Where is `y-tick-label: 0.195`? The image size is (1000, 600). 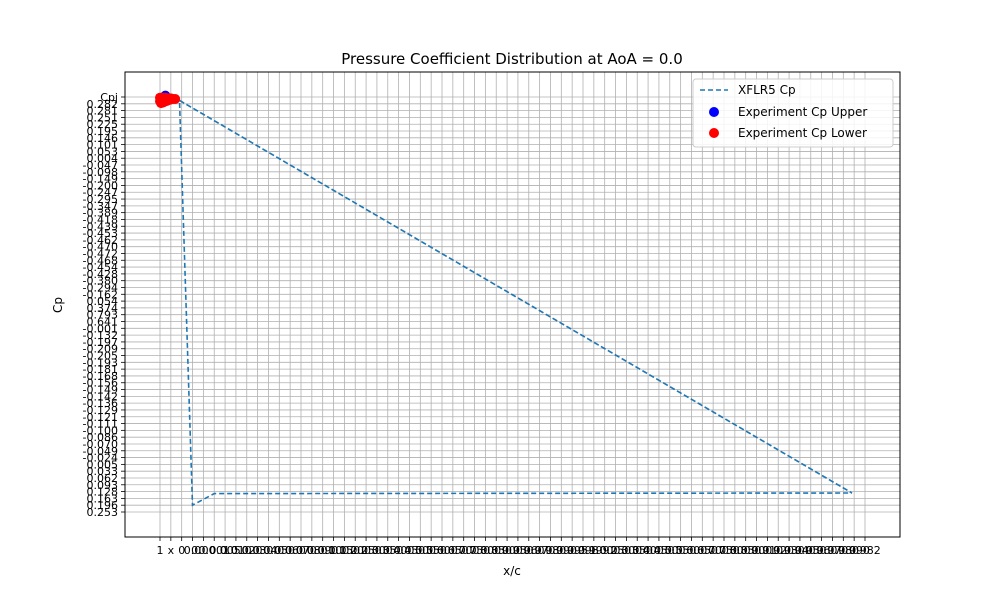 y-tick-label: 0.195 is located at coordinates (103, 131).